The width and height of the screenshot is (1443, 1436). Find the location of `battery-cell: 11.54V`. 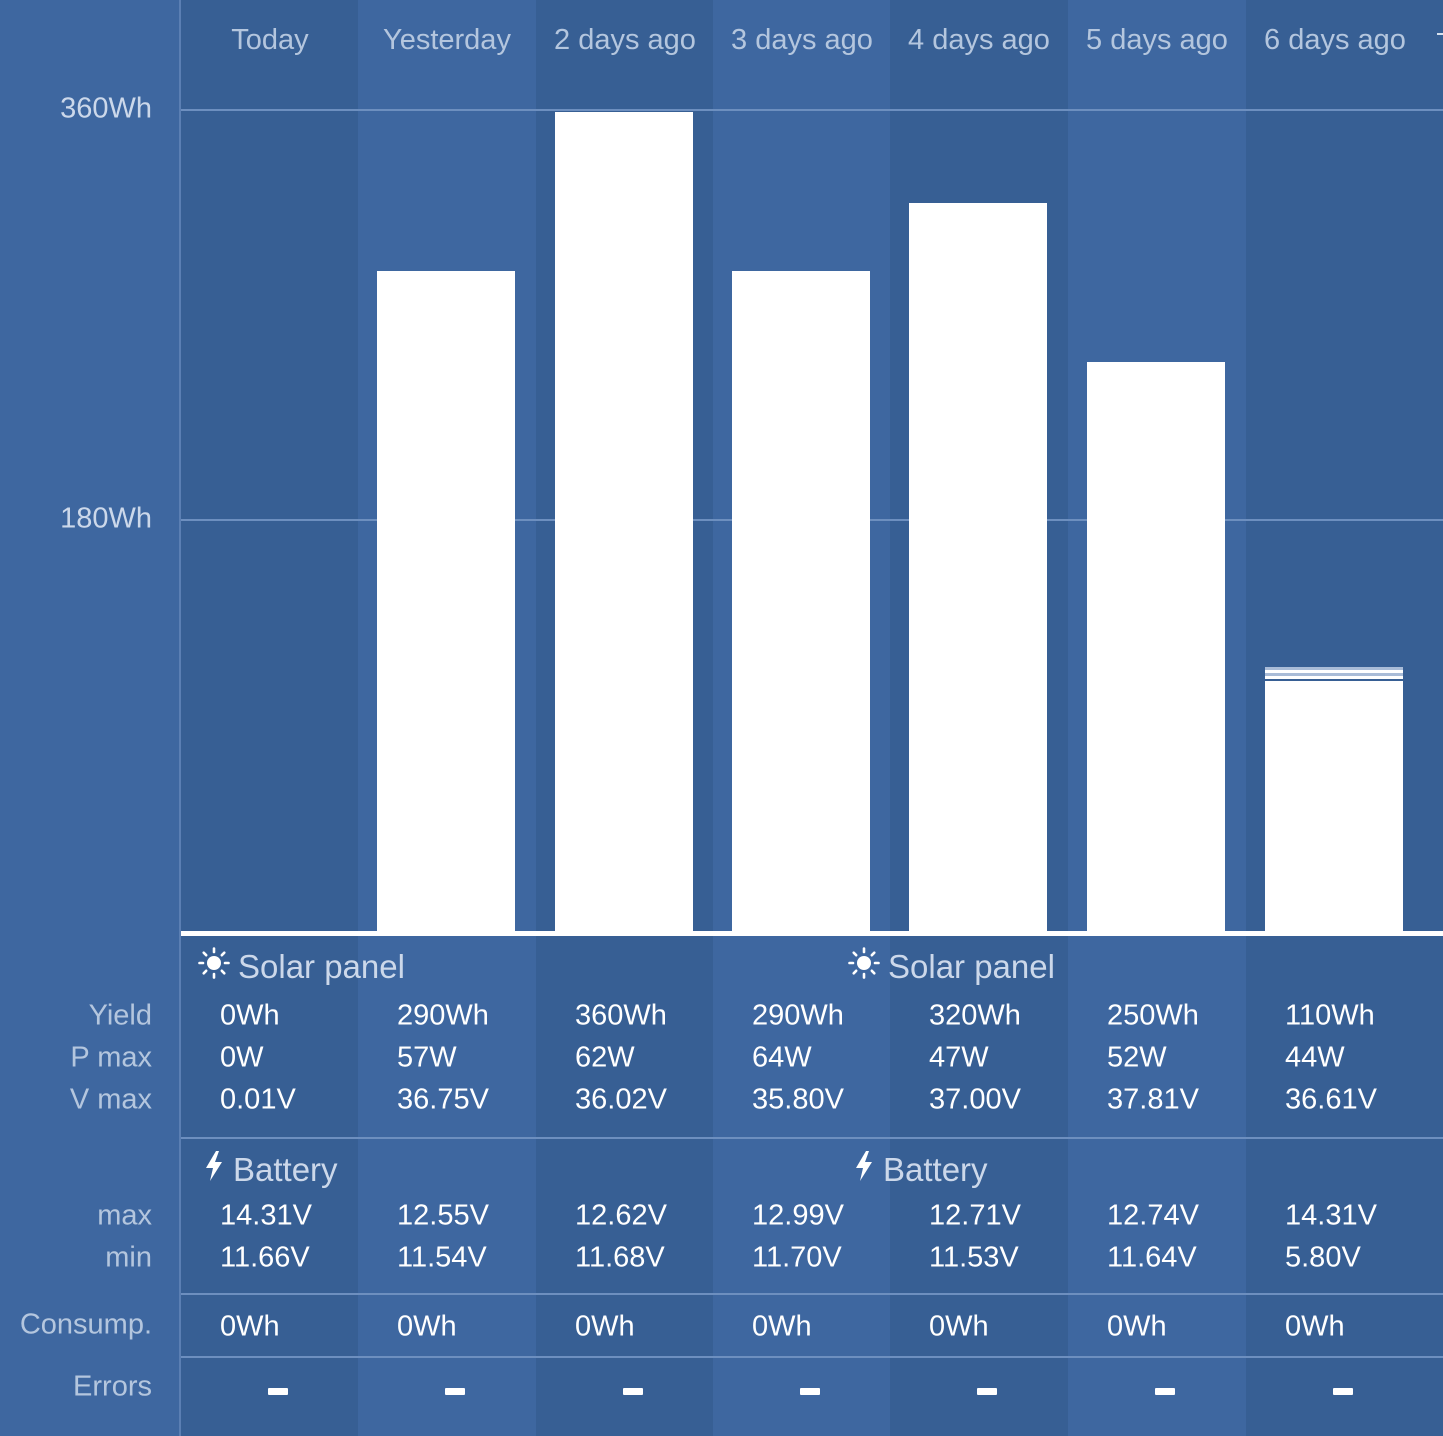

battery-cell: 11.54V is located at coordinates (442, 1257).